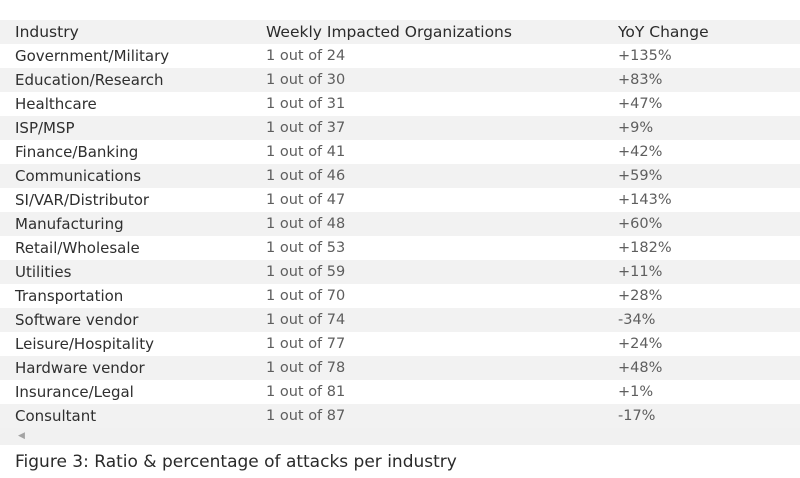  I want to click on table-row: SI/VAR/Distributor 1 out of 47 +143%, so click(400, 200).